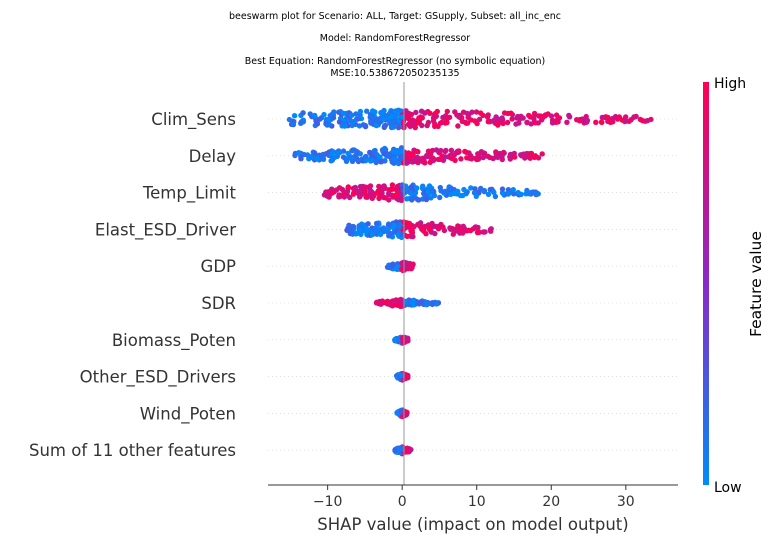 The height and width of the screenshot is (544, 776). Describe the element at coordinates (395, 38) in the screenshot. I see `title-line-2: Model: RandomForestRegressor` at that location.